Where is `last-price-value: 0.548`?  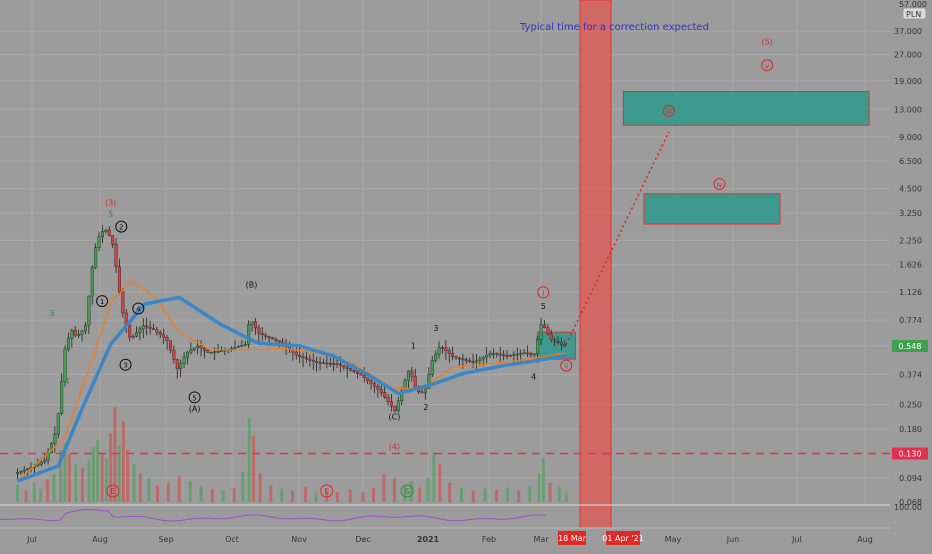
last-price-value: 0.548 is located at coordinates (910, 346).